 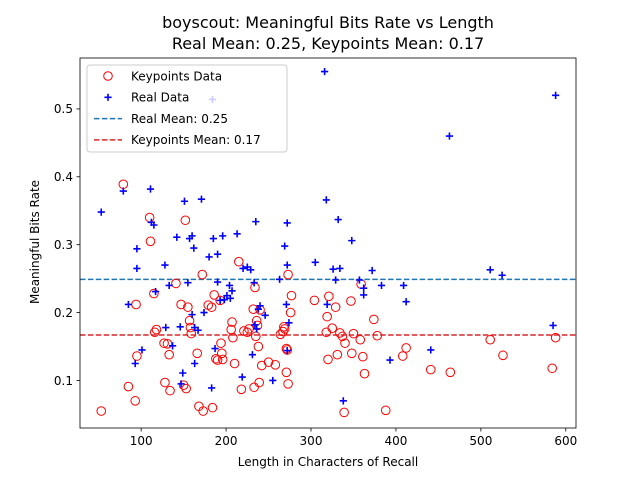 I want to click on y-tick-label: 0.2, so click(x=63, y=313).